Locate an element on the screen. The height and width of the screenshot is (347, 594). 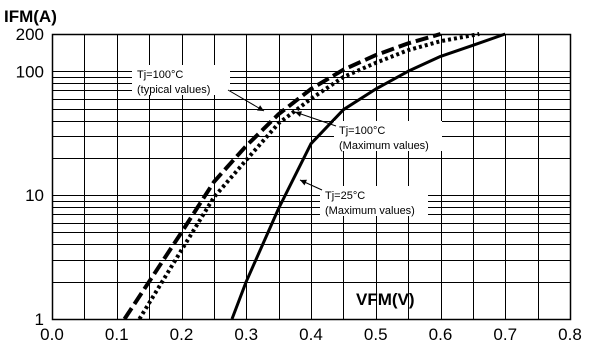
x-tick-label: 0.0 is located at coordinates (52, 334).